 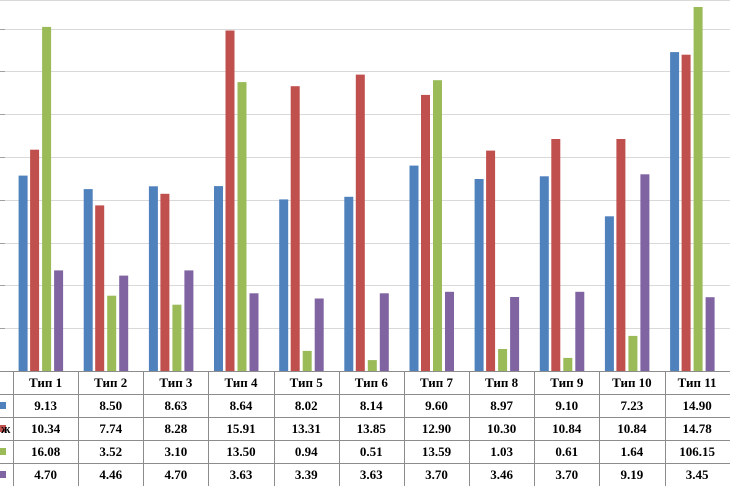 I want to click on category-label: Тип 2, so click(x=110, y=382).